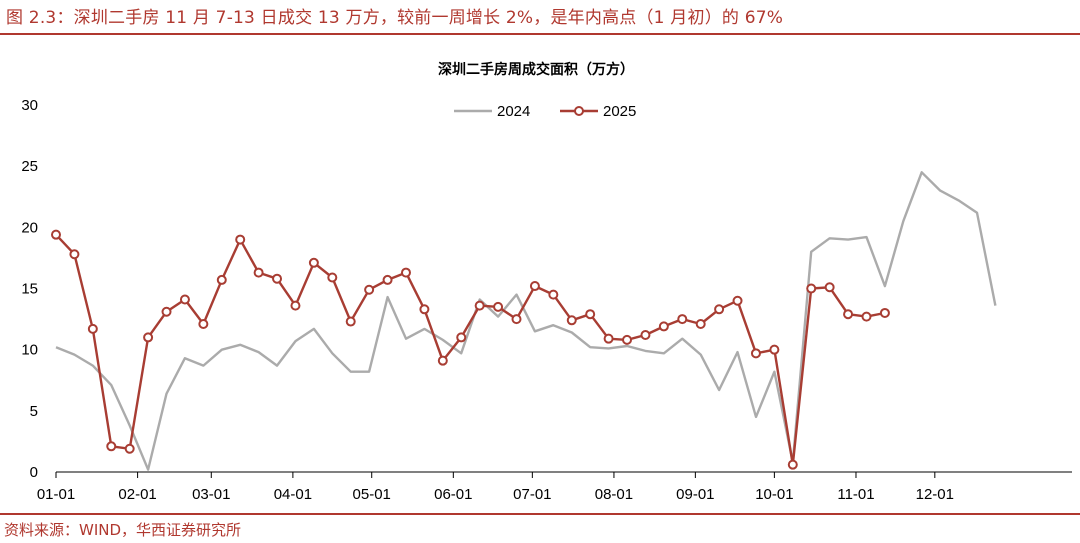 The height and width of the screenshot is (543, 1080). Describe the element at coordinates (855, 494) in the screenshot. I see `x-tick-label: 11-01` at that location.